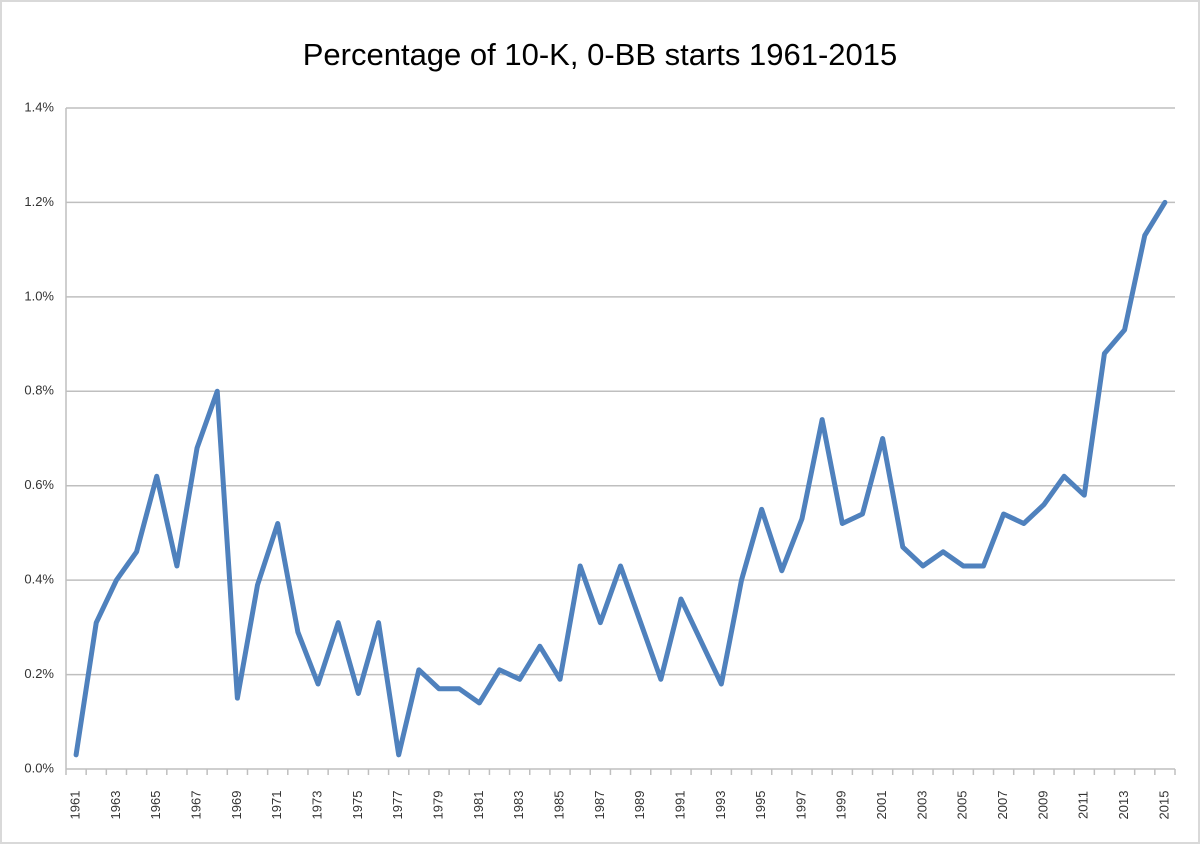 Image resolution: width=1200 pixels, height=844 pixels. What do you see at coordinates (1123, 805) in the screenshot?
I see `x-tick-label: 2013` at bounding box center [1123, 805].